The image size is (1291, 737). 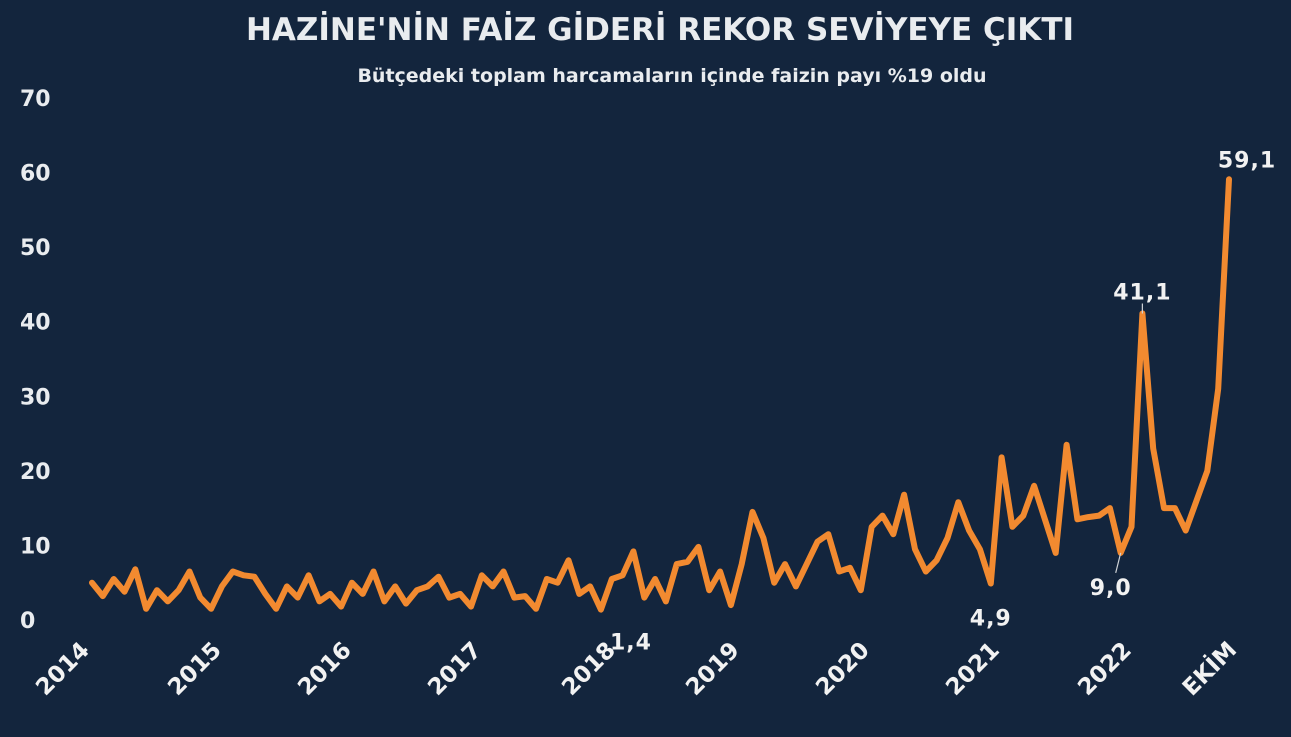 I want to click on x-tick-label: 2015, so click(x=195, y=669).